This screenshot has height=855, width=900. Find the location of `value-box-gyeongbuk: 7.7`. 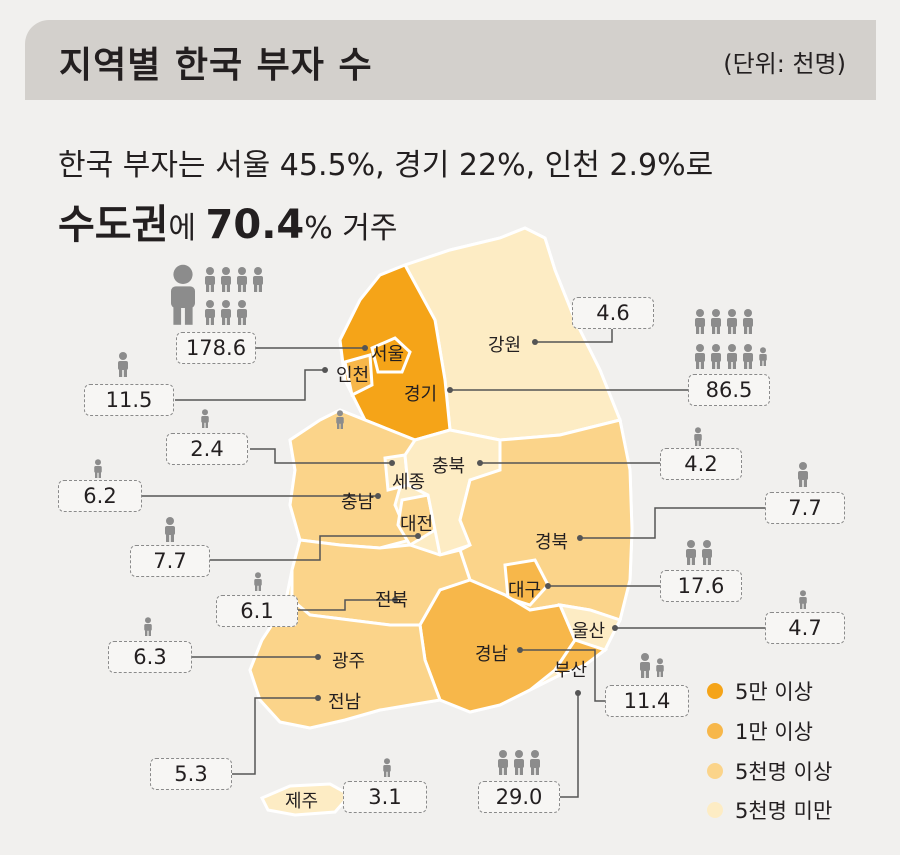

value-box-gyeongbuk: 7.7 is located at coordinates (805, 508).